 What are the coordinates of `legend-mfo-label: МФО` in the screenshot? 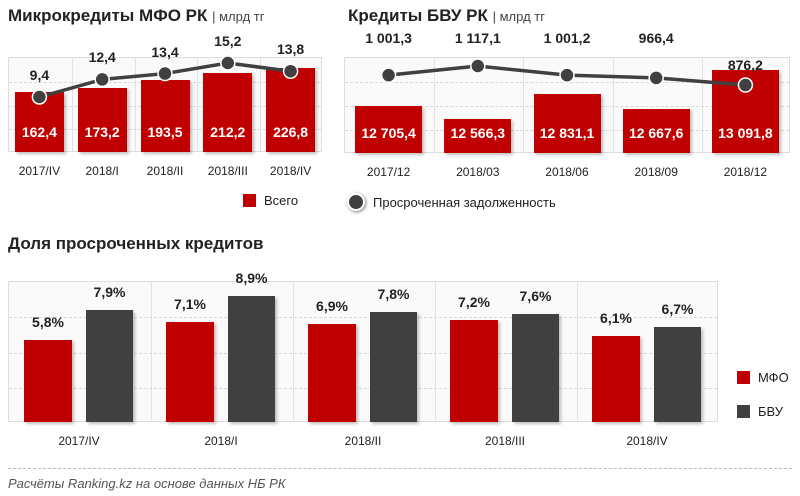 It's located at (773, 377).